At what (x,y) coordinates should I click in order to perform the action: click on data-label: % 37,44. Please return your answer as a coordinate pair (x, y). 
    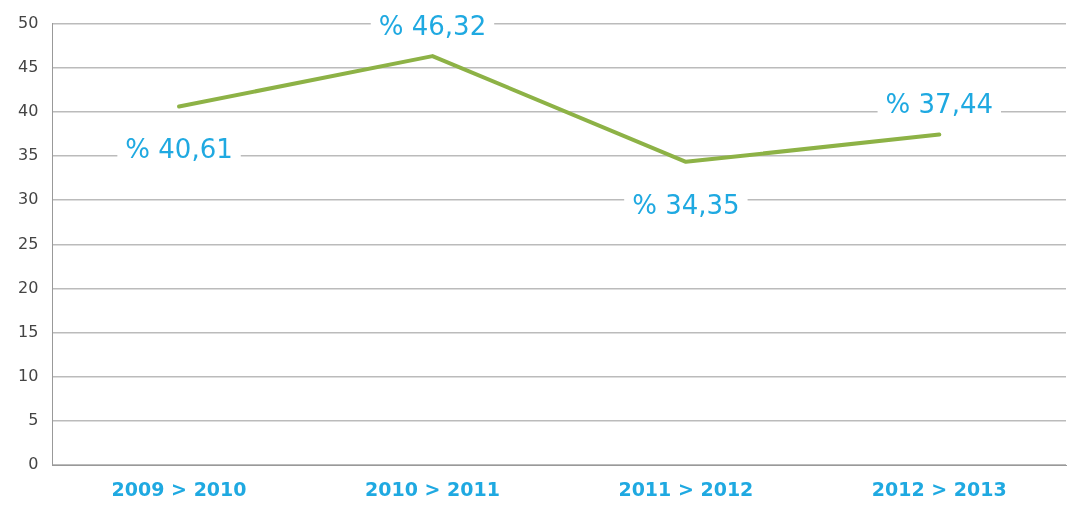
    Looking at the image, I should click on (939, 104).